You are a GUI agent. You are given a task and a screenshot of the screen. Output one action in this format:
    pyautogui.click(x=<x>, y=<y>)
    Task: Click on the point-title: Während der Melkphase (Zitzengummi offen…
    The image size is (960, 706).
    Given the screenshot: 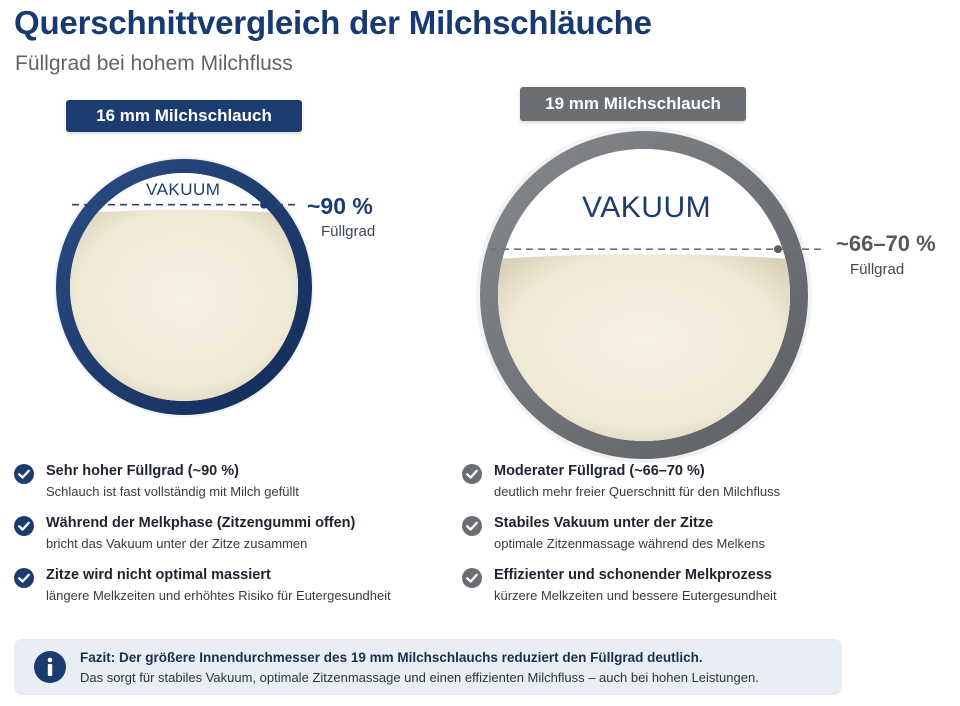 What is the action you would take?
    pyautogui.click(x=201, y=523)
    